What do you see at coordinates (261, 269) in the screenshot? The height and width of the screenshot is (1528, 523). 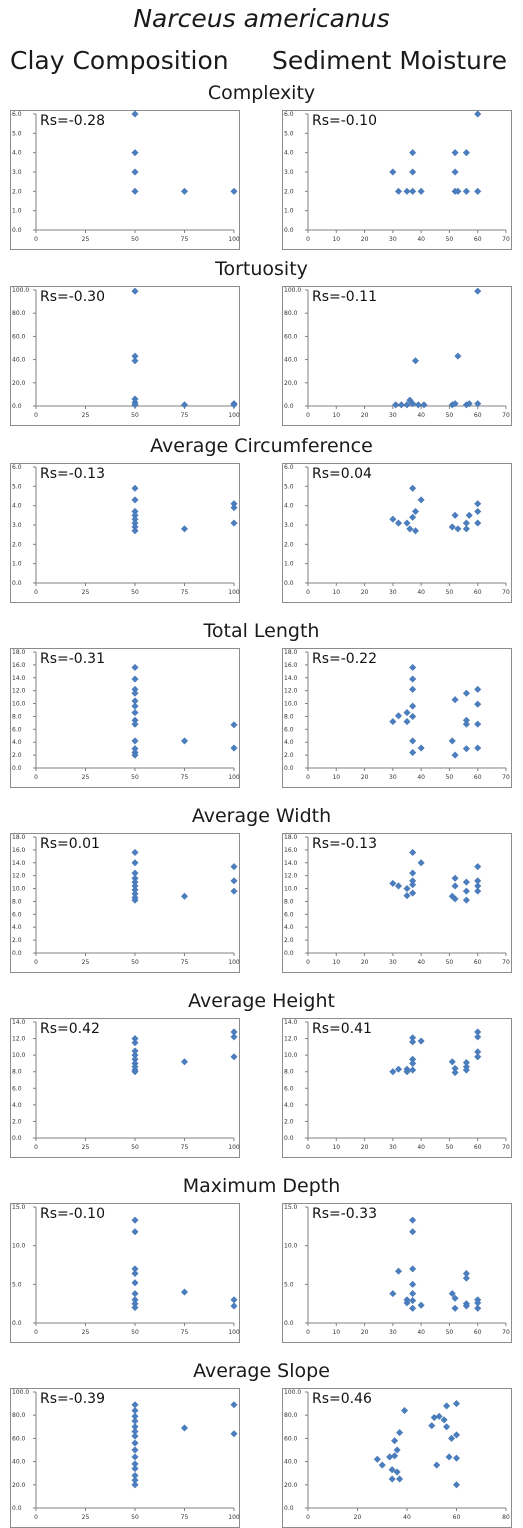 I see `chart-title: Tortuosity` at bounding box center [261, 269].